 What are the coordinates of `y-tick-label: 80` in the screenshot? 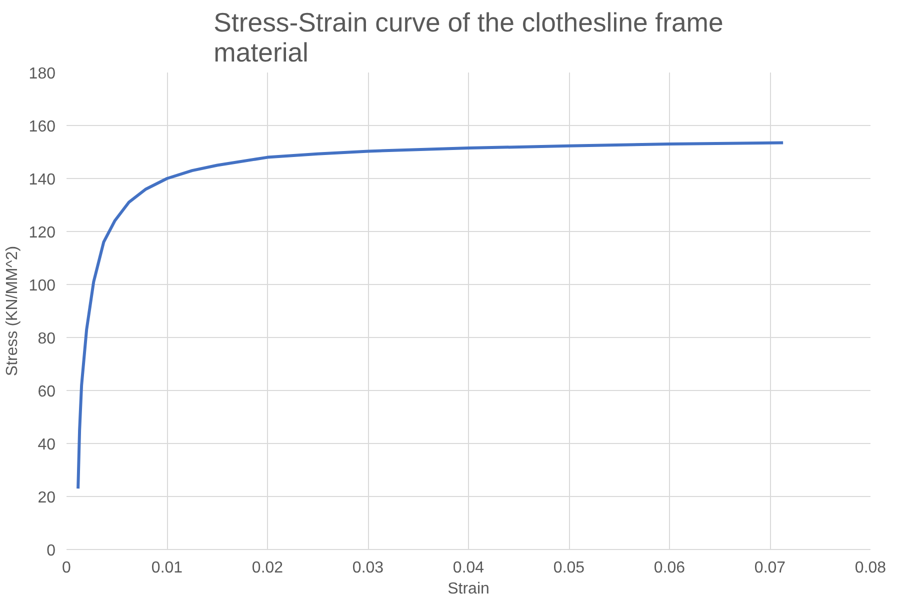 It's located at (47, 339).